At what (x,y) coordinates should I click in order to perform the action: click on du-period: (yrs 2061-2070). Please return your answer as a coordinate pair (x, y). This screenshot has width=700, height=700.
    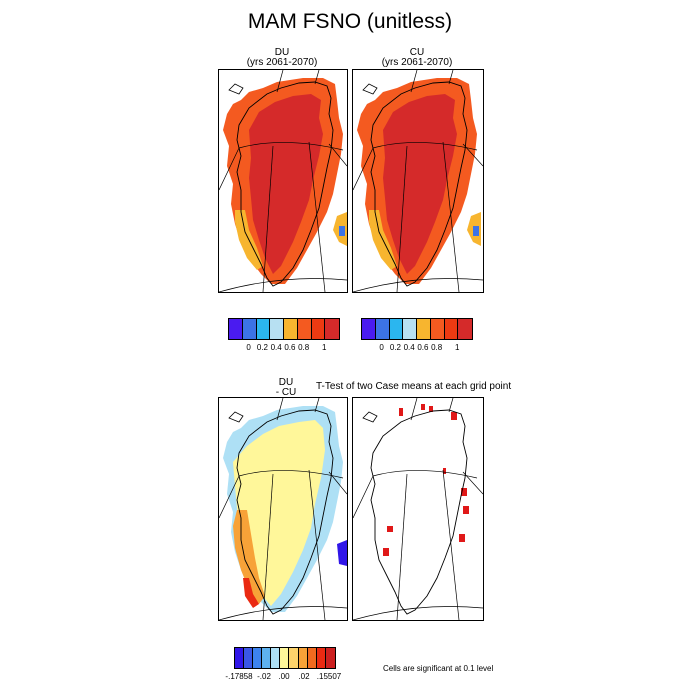
    Looking at the image, I should click on (282, 62).